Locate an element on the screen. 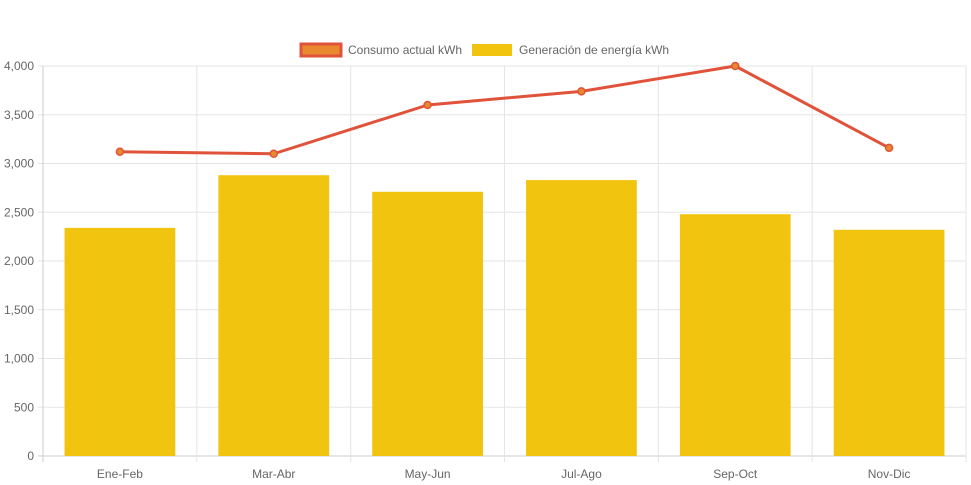  x-tick-label: Ene-Feb is located at coordinates (120, 474).